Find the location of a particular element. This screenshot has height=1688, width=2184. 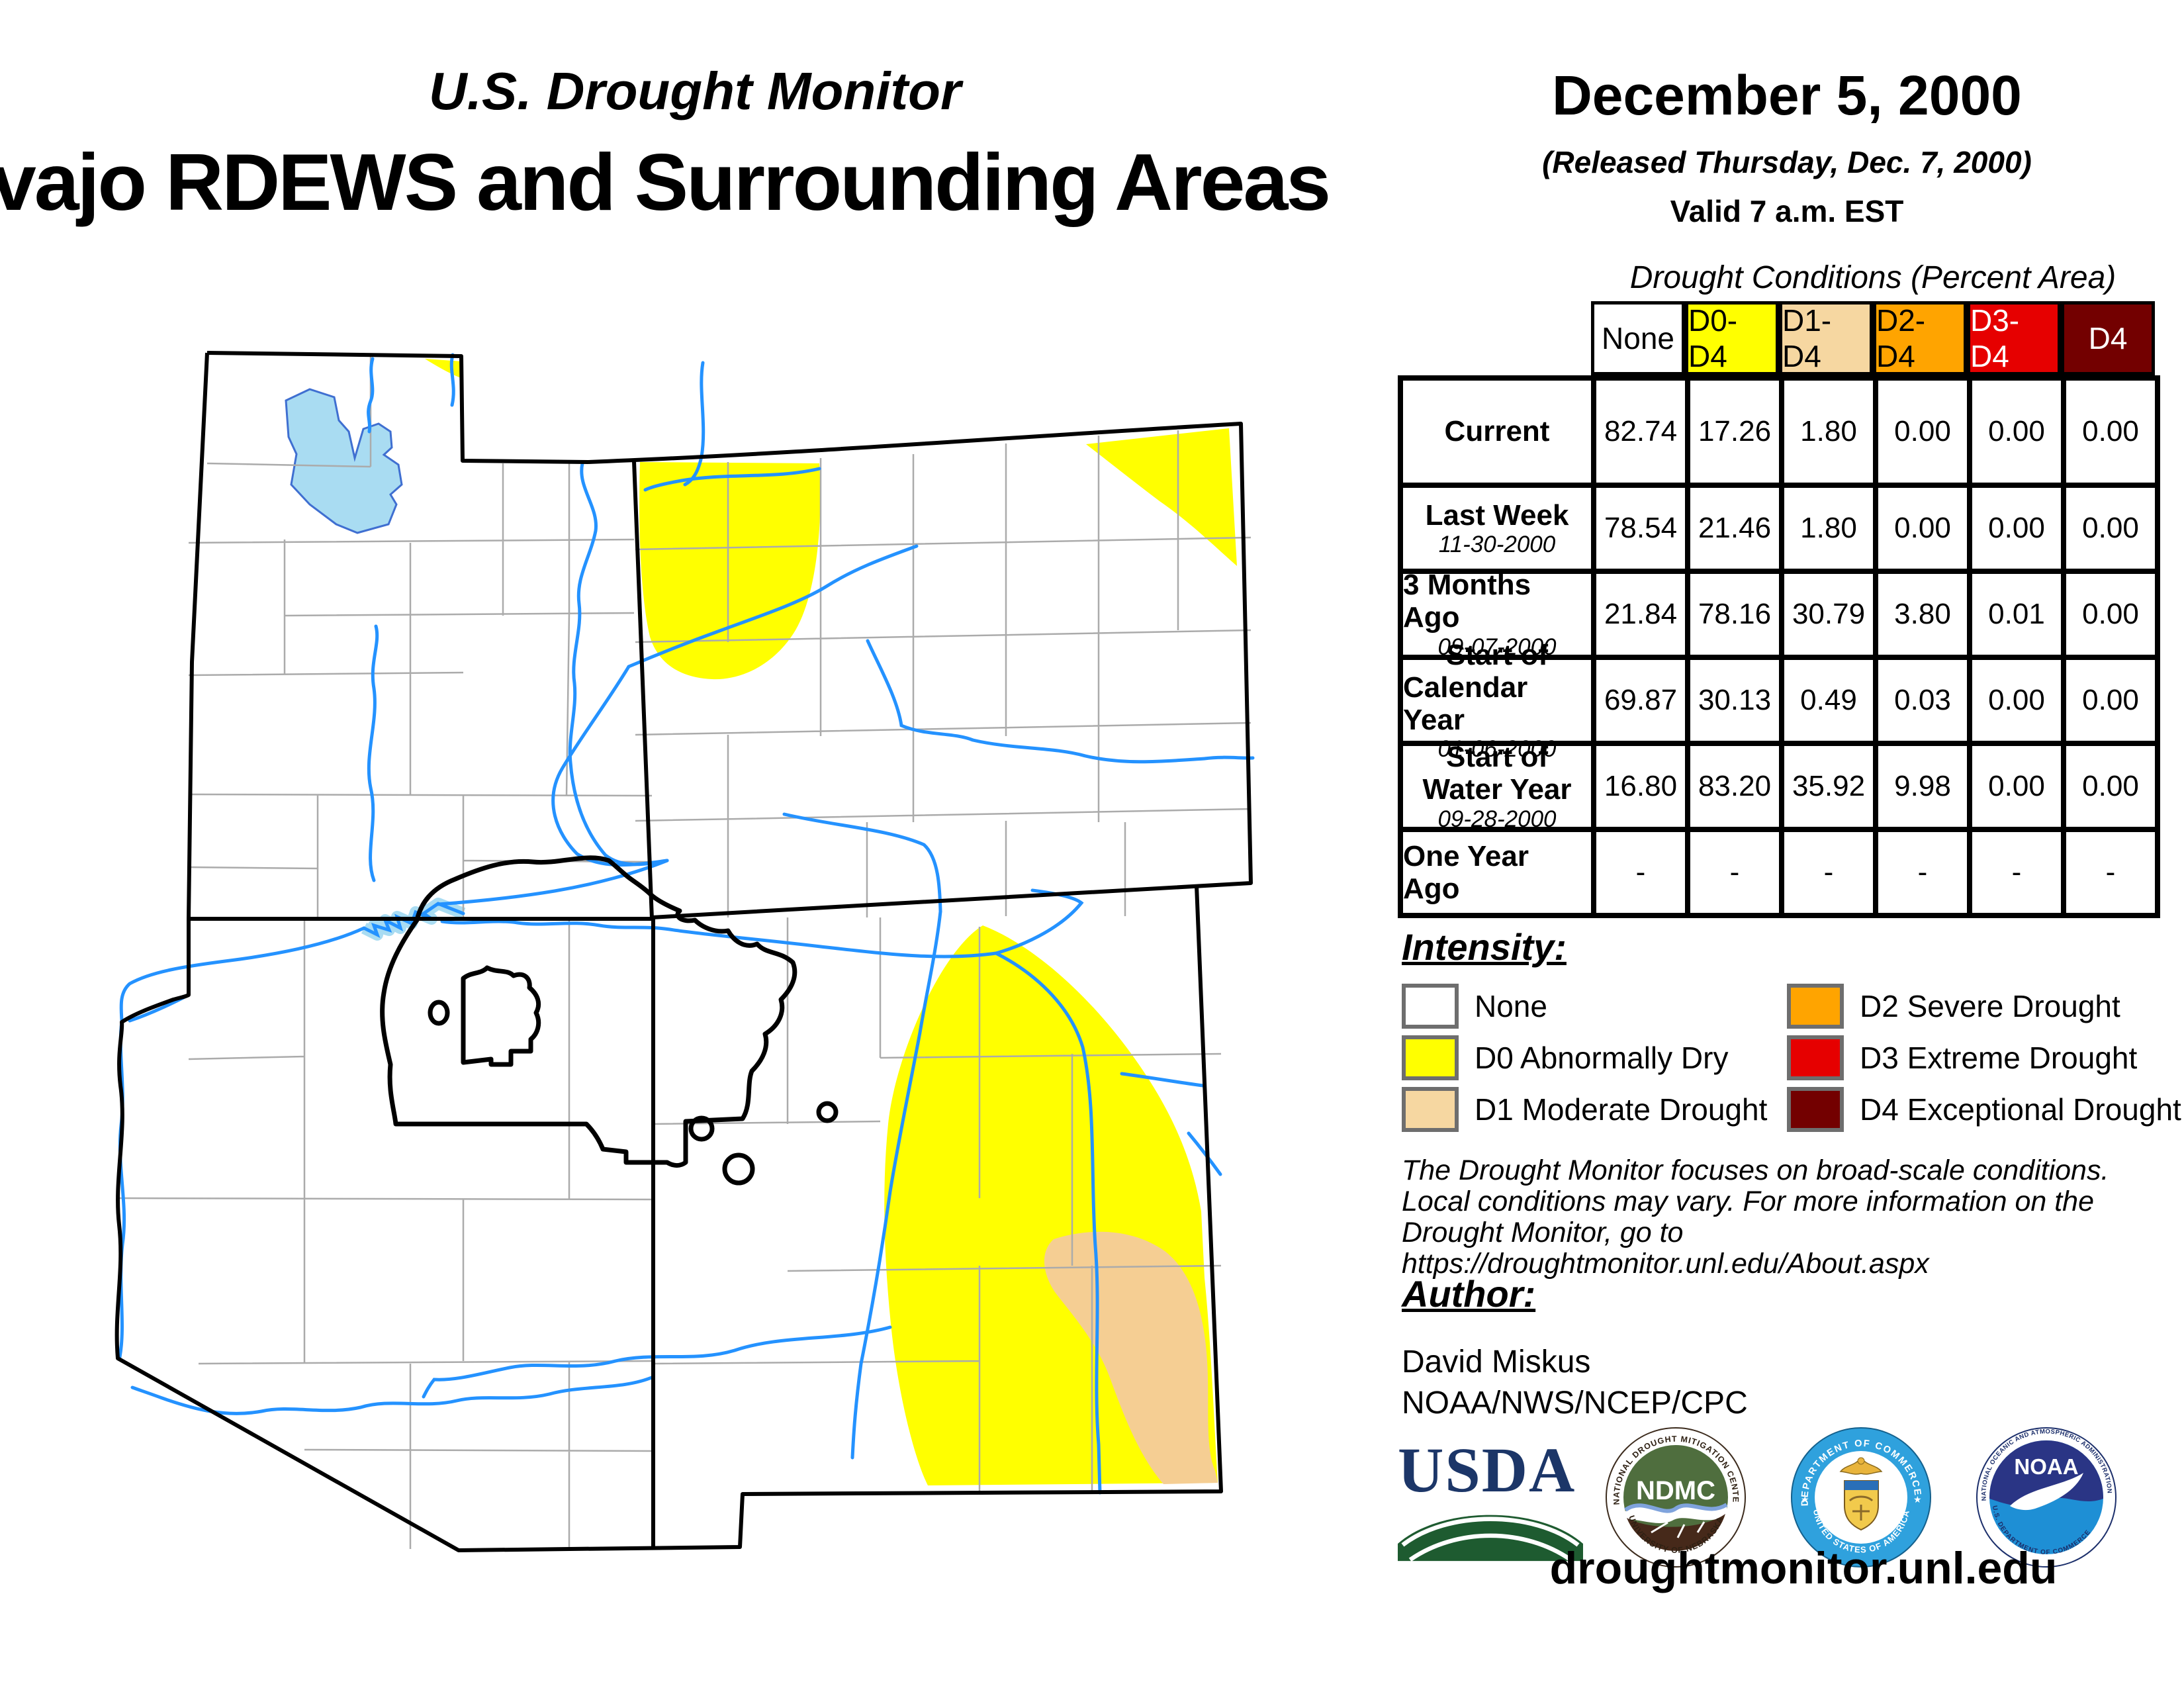

utah-county-lines is located at coordinates (420, 637).